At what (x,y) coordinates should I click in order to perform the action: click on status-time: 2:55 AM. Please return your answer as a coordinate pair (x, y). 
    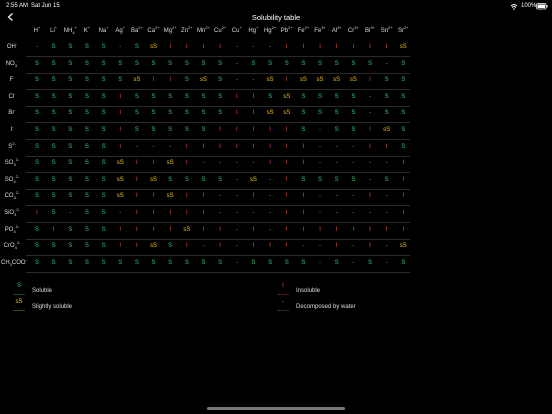
    Looking at the image, I should click on (17, 6).